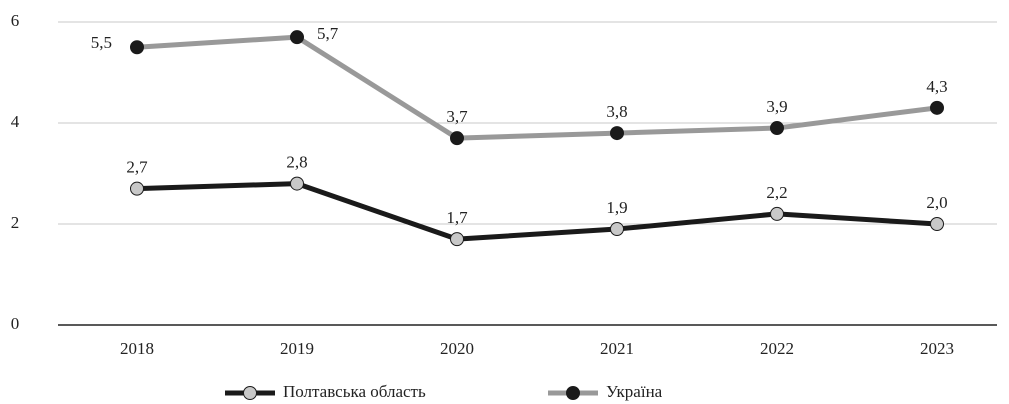 The height and width of the screenshot is (404, 1009). What do you see at coordinates (616, 111) in the screenshot?
I see `data-label: 3,8` at bounding box center [616, 111].